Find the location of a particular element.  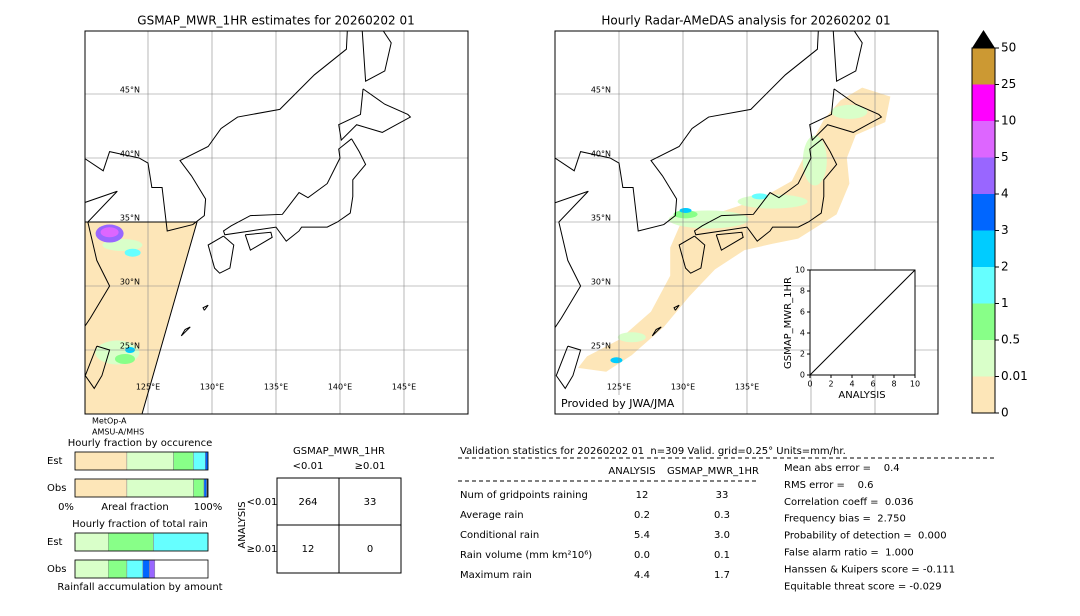

row-label: ≥0.01 is located at coordinates (262, 549).